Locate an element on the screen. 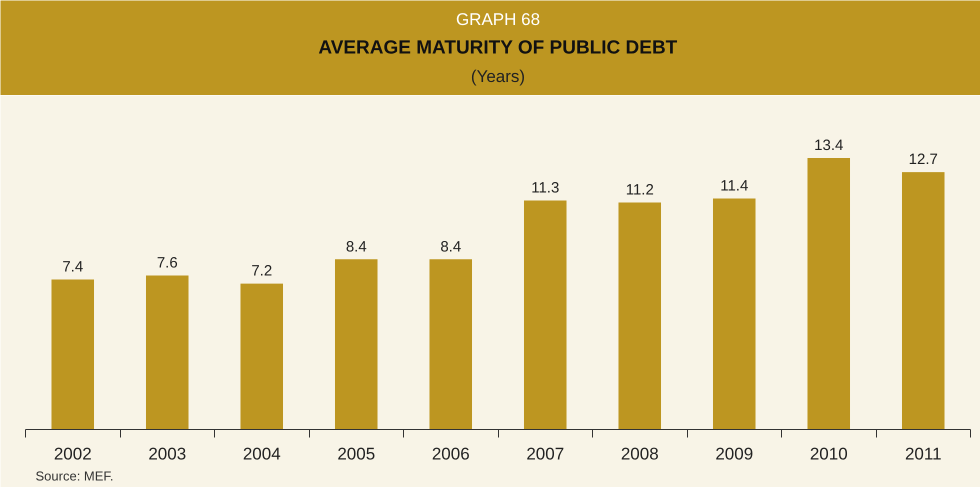 Image resolution: width=980 pixels, height=487 pixels. x-tick-label: 2007 is located at coordinates (545, 454).